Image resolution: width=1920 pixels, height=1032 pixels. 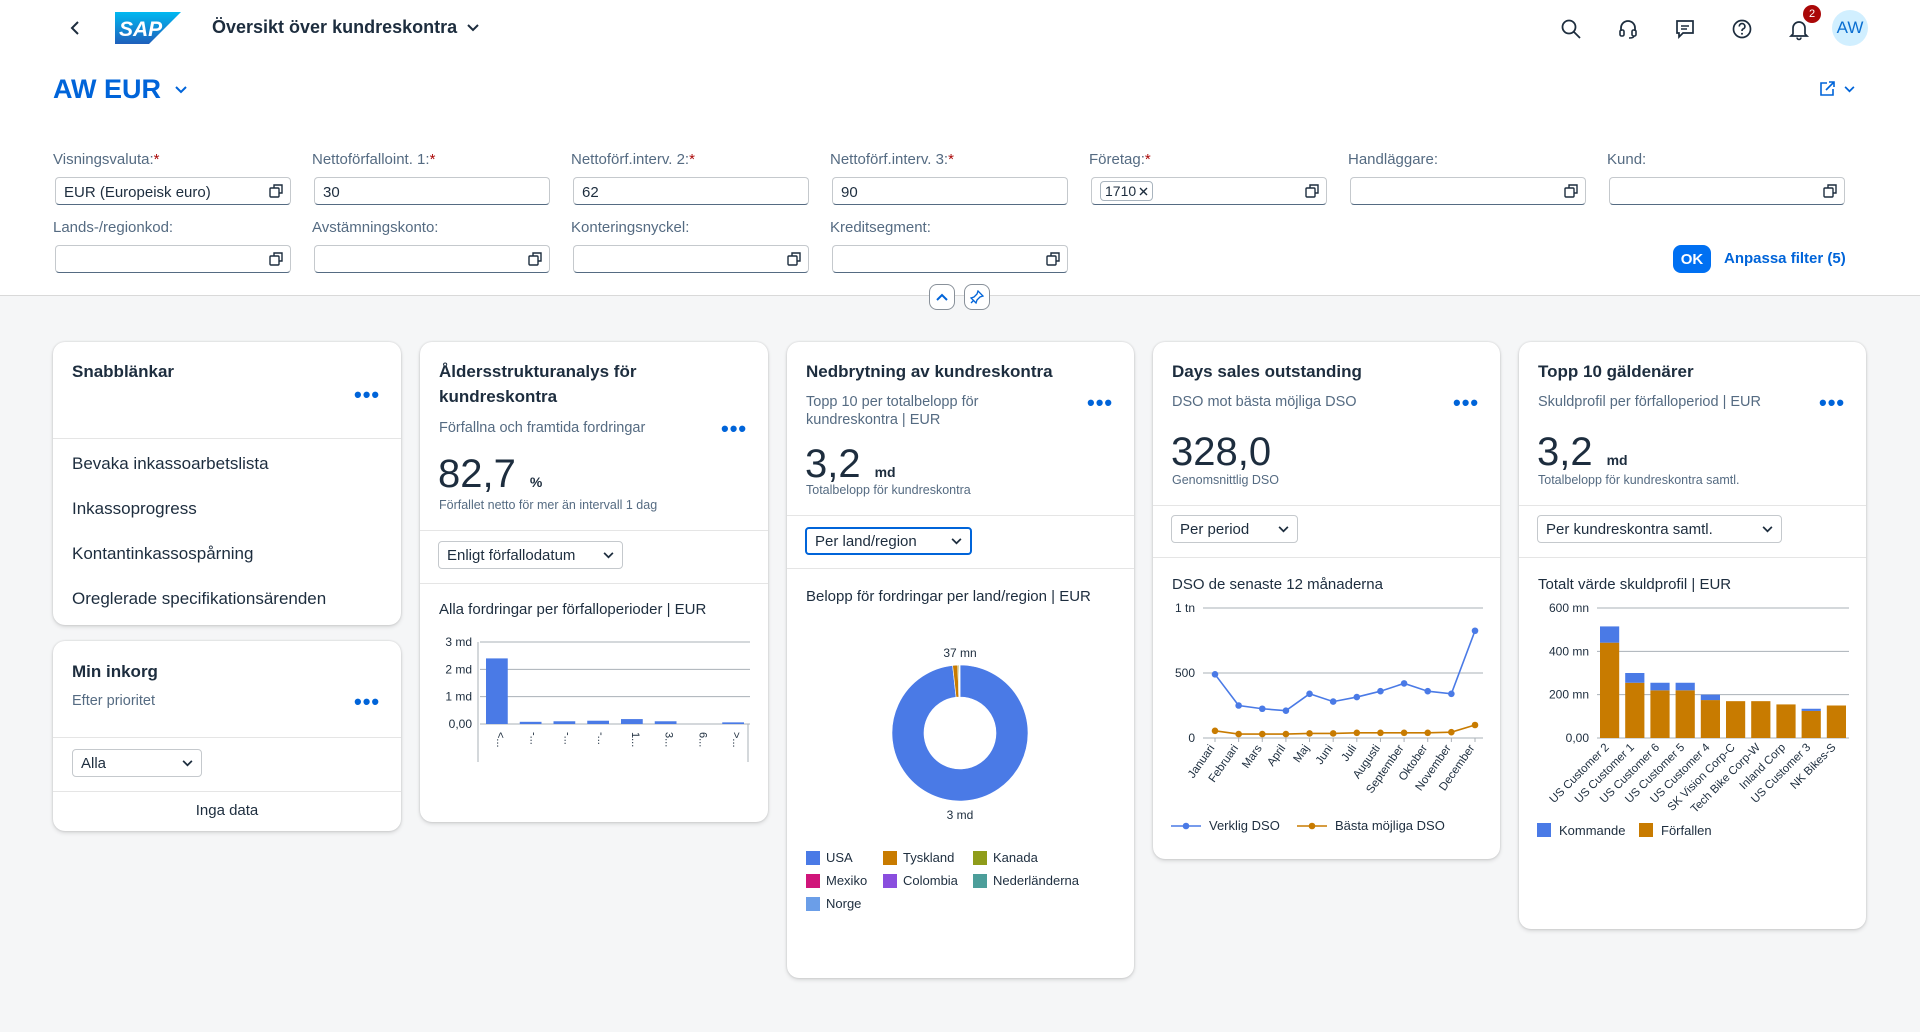 I want to click on net-due-interval1-input: 30, so click(x=432, y=191).